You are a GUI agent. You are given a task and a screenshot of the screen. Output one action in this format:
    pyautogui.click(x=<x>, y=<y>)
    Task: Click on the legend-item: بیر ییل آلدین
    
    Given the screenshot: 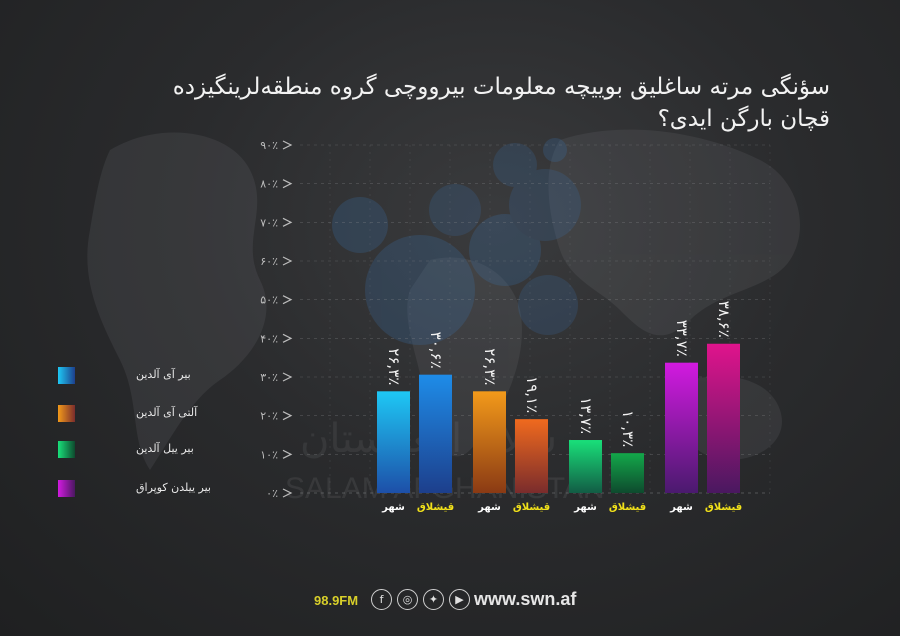 What is the action you would take?
    pyautogui.click(x=128, y=451)
    